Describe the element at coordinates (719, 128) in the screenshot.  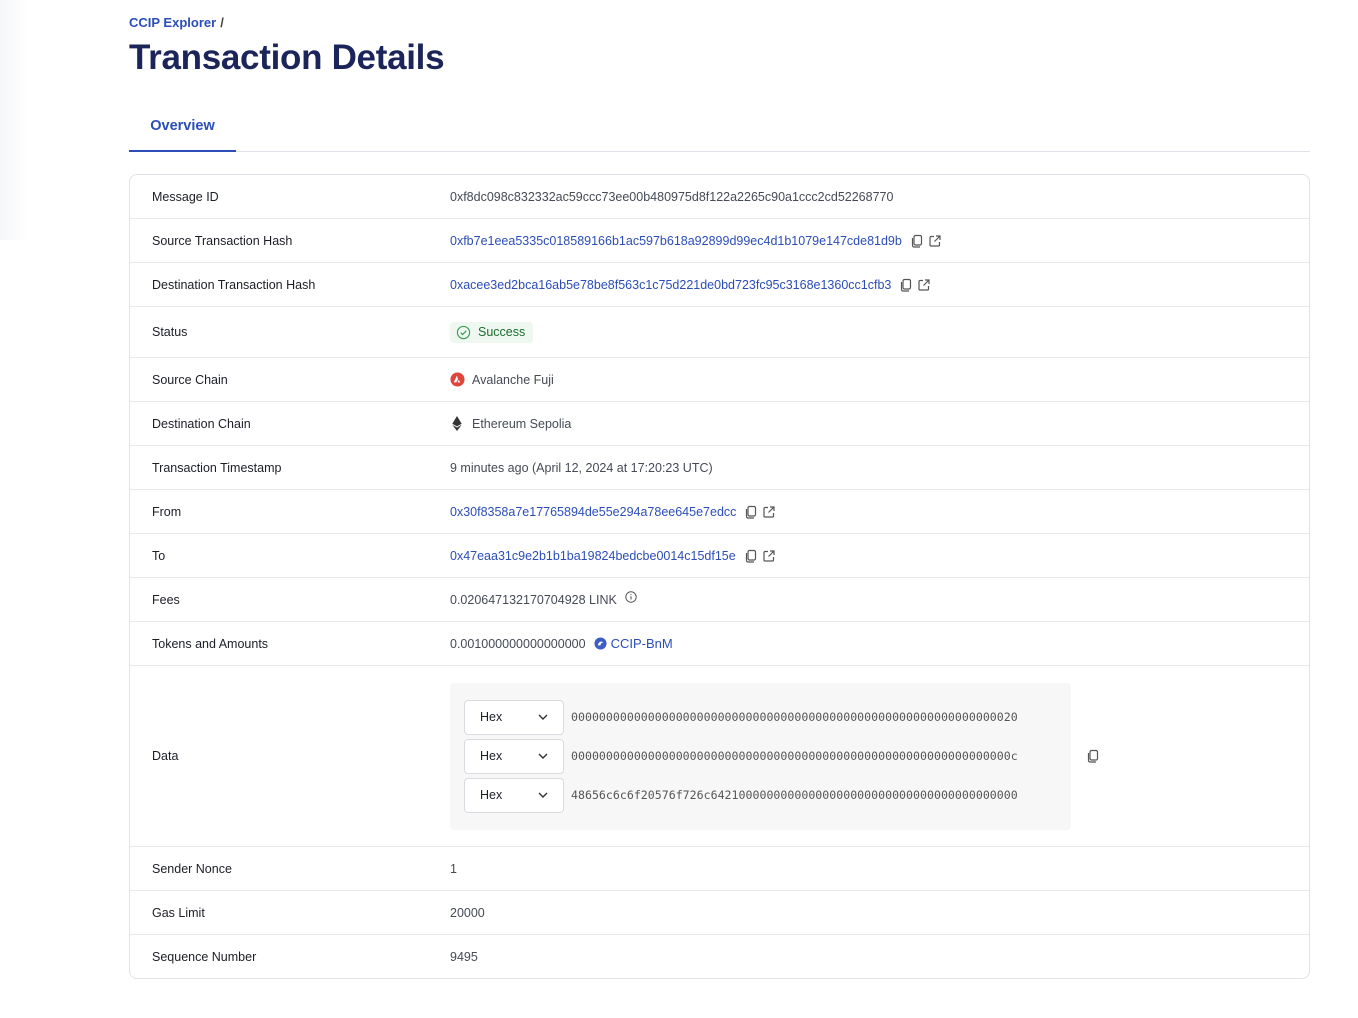
I see `tab-bar: Overview` at that location.